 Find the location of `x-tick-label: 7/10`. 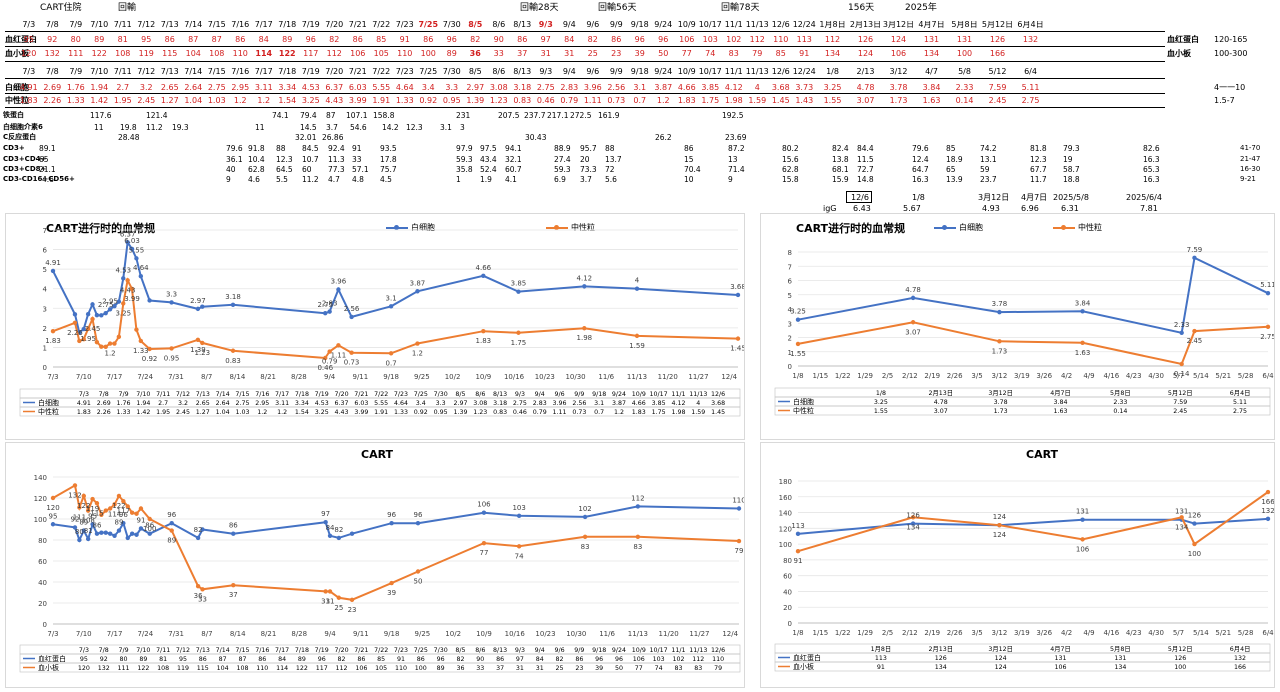

x-tick-label: 7/10 is located at coordinates (84, 377).